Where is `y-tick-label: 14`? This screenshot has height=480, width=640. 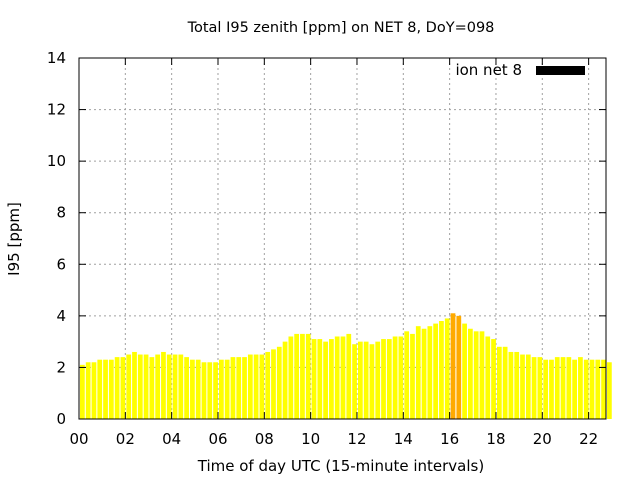 y-tick-label: 14 is located at coordinates (56, 58).